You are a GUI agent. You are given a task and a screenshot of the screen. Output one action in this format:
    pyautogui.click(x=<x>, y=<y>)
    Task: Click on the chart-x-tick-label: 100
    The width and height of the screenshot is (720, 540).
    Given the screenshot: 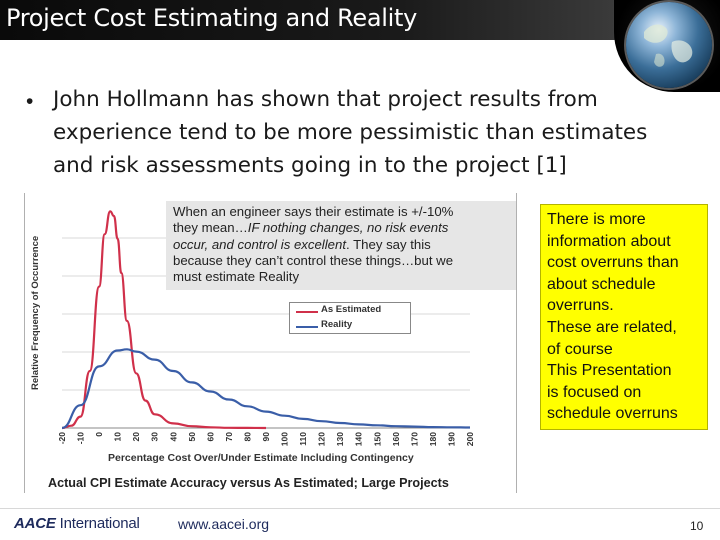 What is the action you would take?
    pyautogui.click(x=285, y=439)
    